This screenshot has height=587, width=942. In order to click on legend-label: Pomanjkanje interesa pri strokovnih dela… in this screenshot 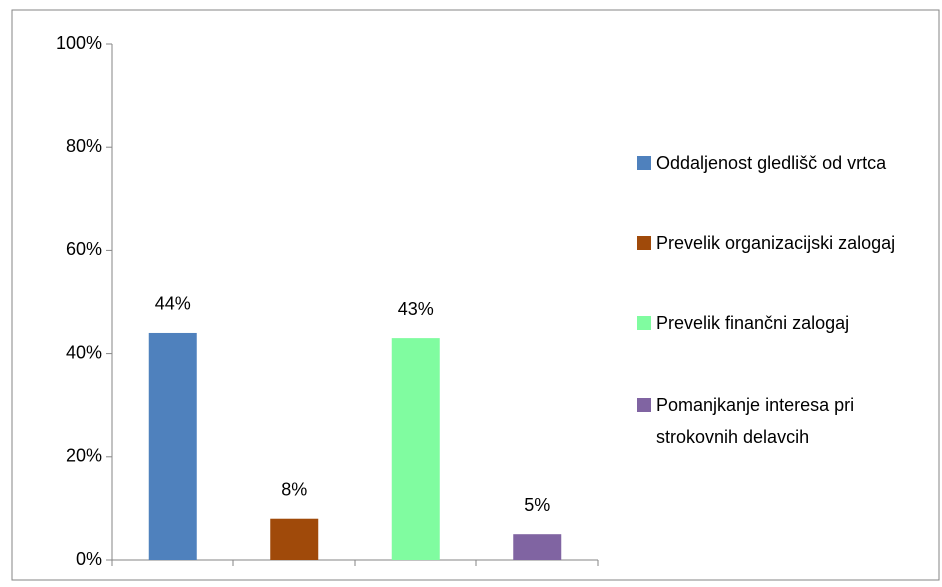, I will do `click(755, 421)`.